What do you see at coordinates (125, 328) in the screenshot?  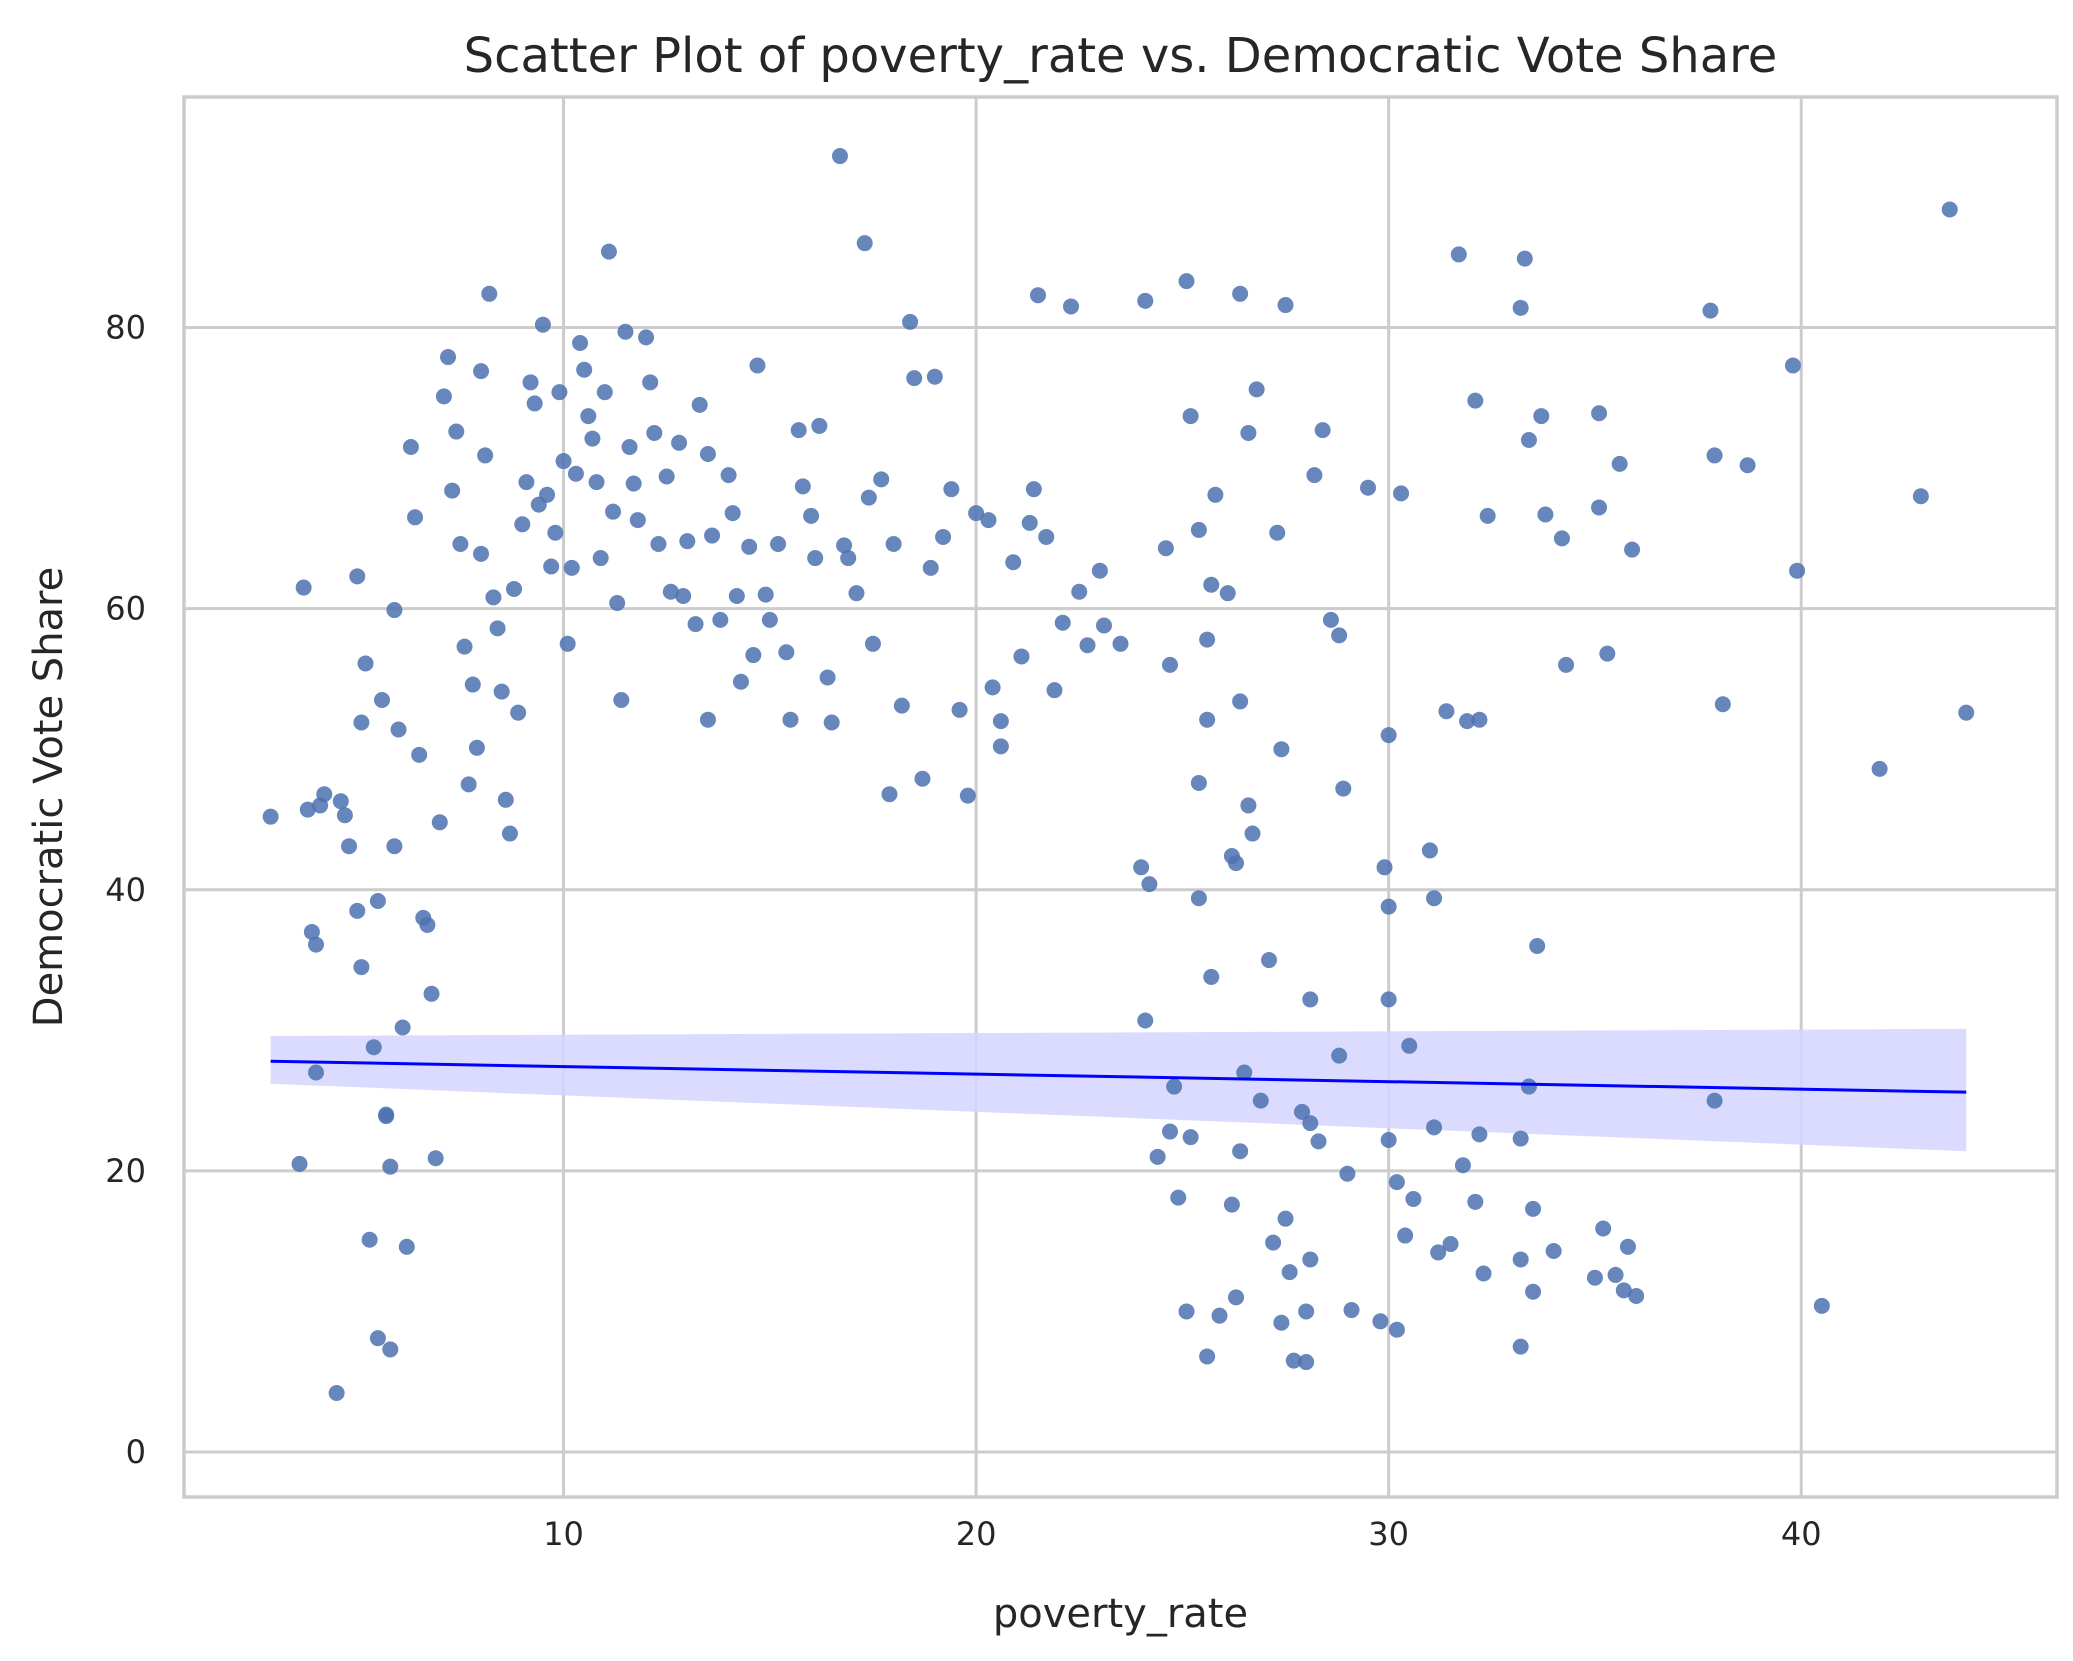 I see `y-tick-label-4: 80` at bounding box center [125, 328].